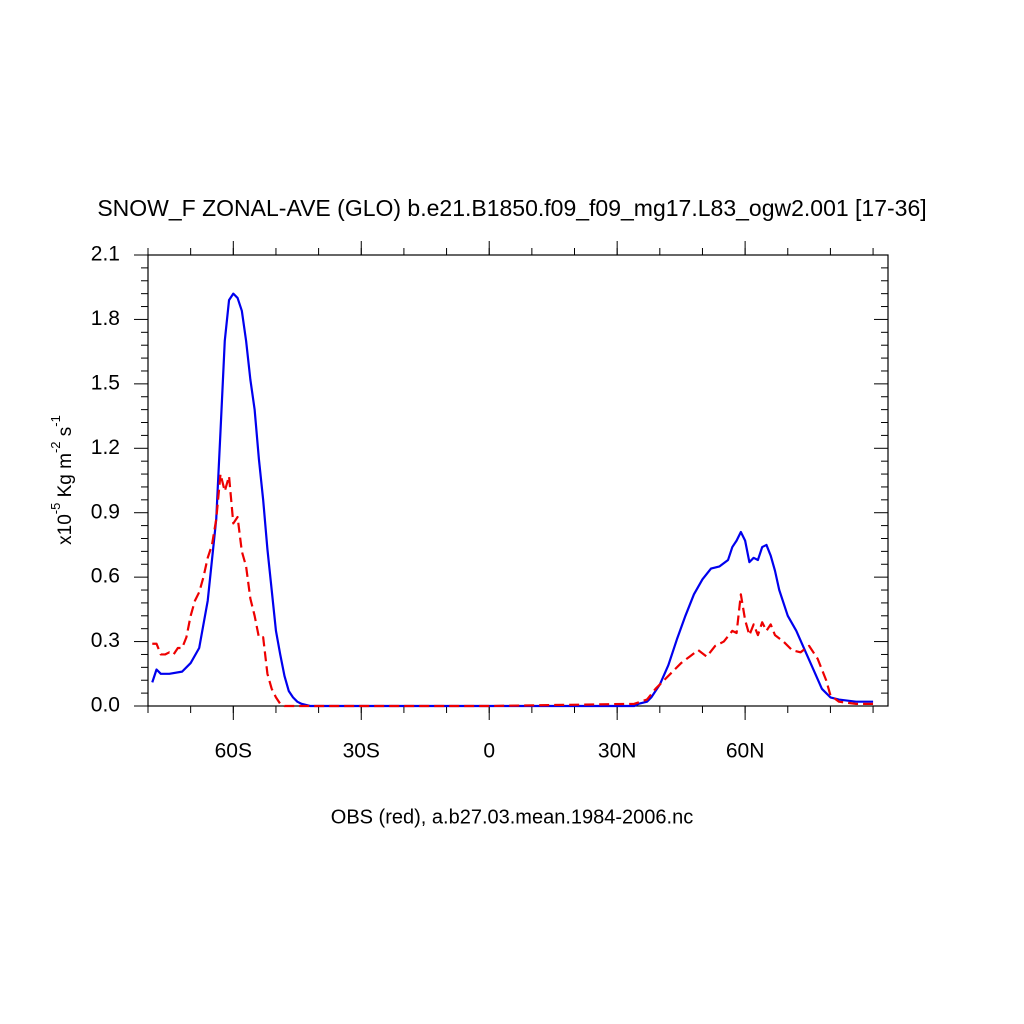 This screenshot has width=1024, height=1024. Describe the element at coordinates (55, 447) in the screenshot. I see `y-label-superscript: -2` at that location.